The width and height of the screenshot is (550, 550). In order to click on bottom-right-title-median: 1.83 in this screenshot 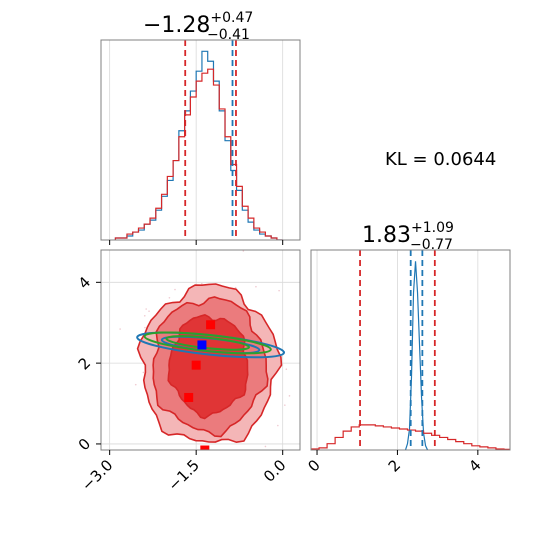, I will do `click(386, 235)`.